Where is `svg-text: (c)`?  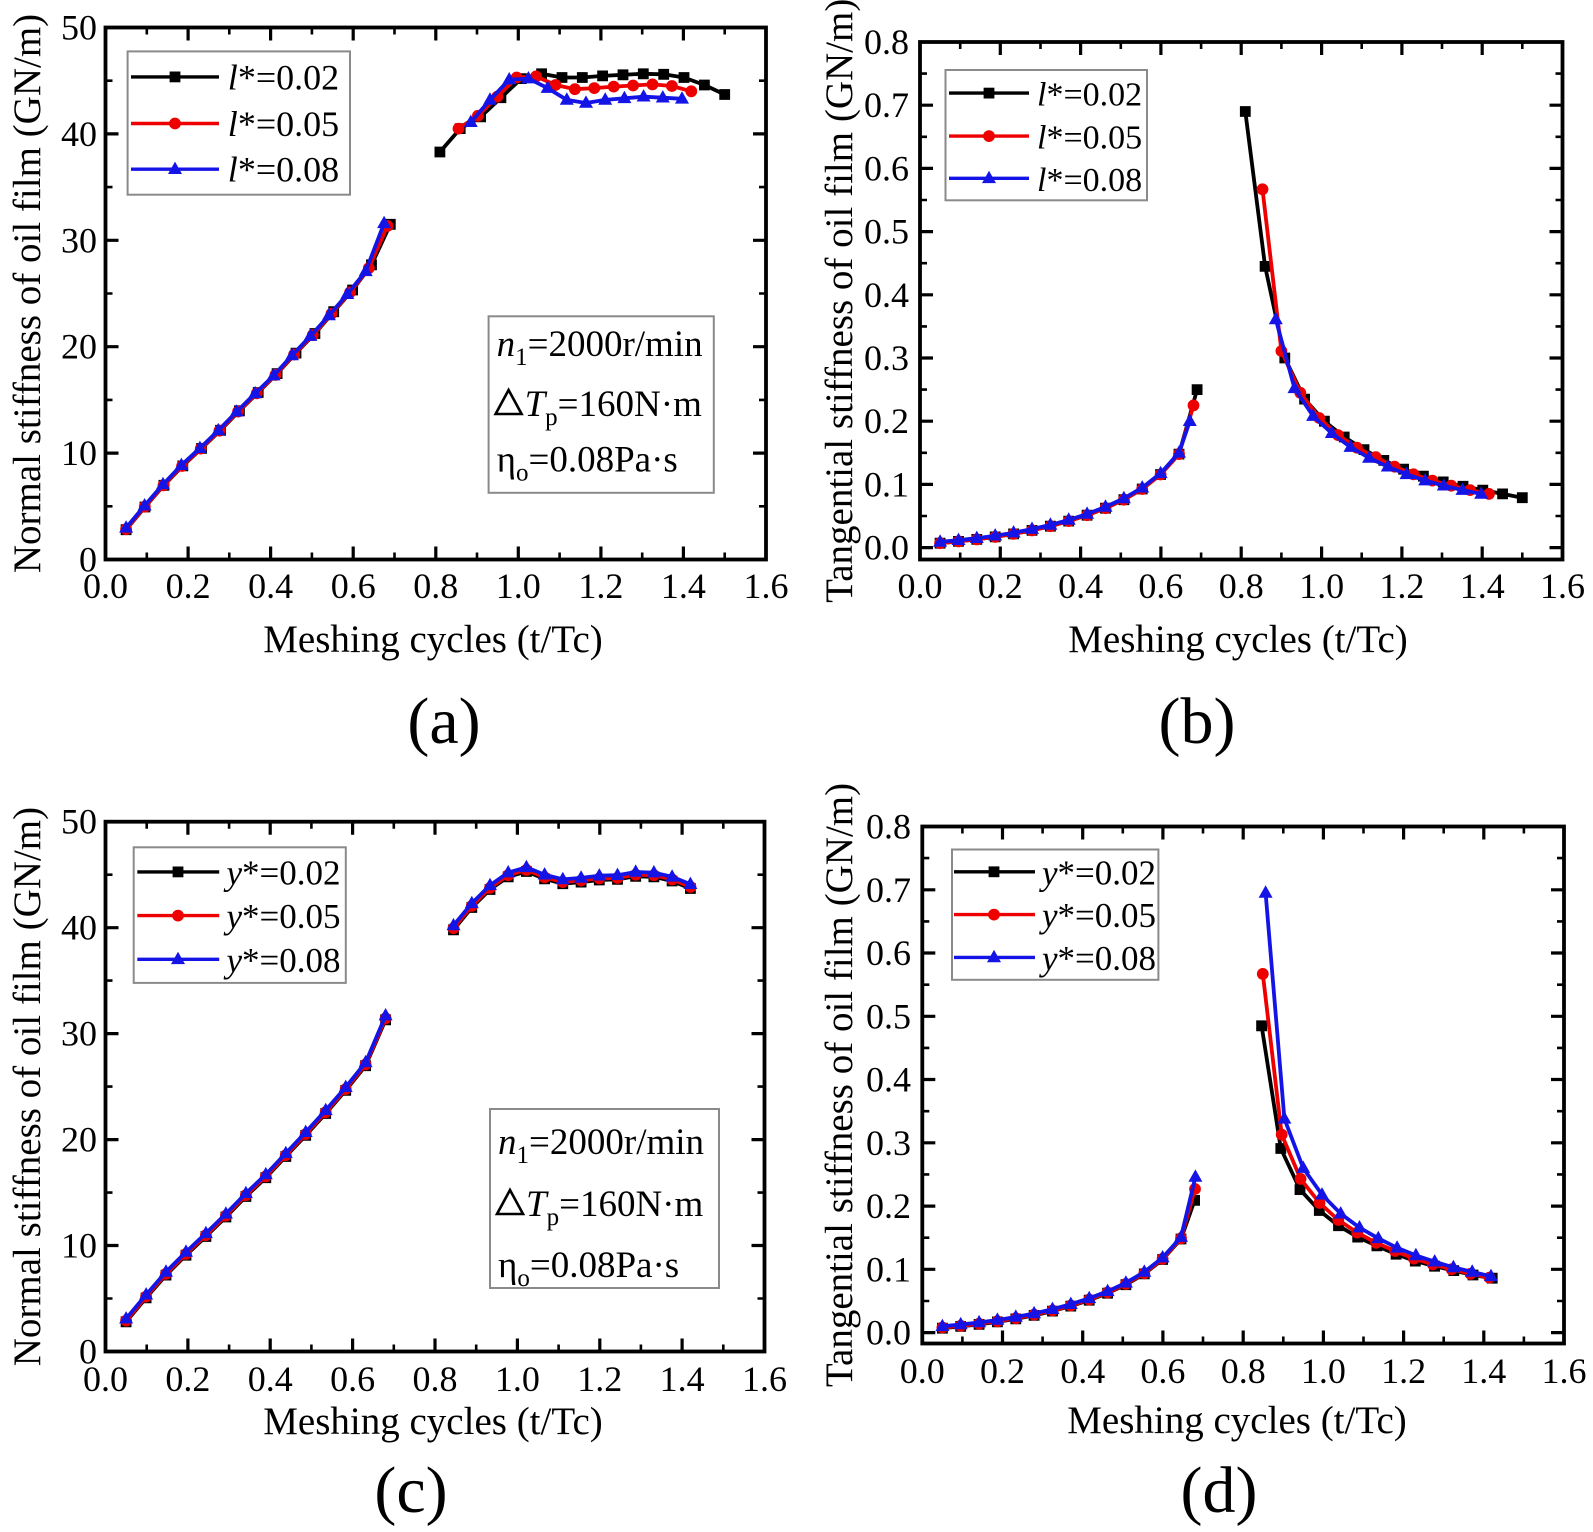
svg-text: (c) is located at coordinates (410, 1490).